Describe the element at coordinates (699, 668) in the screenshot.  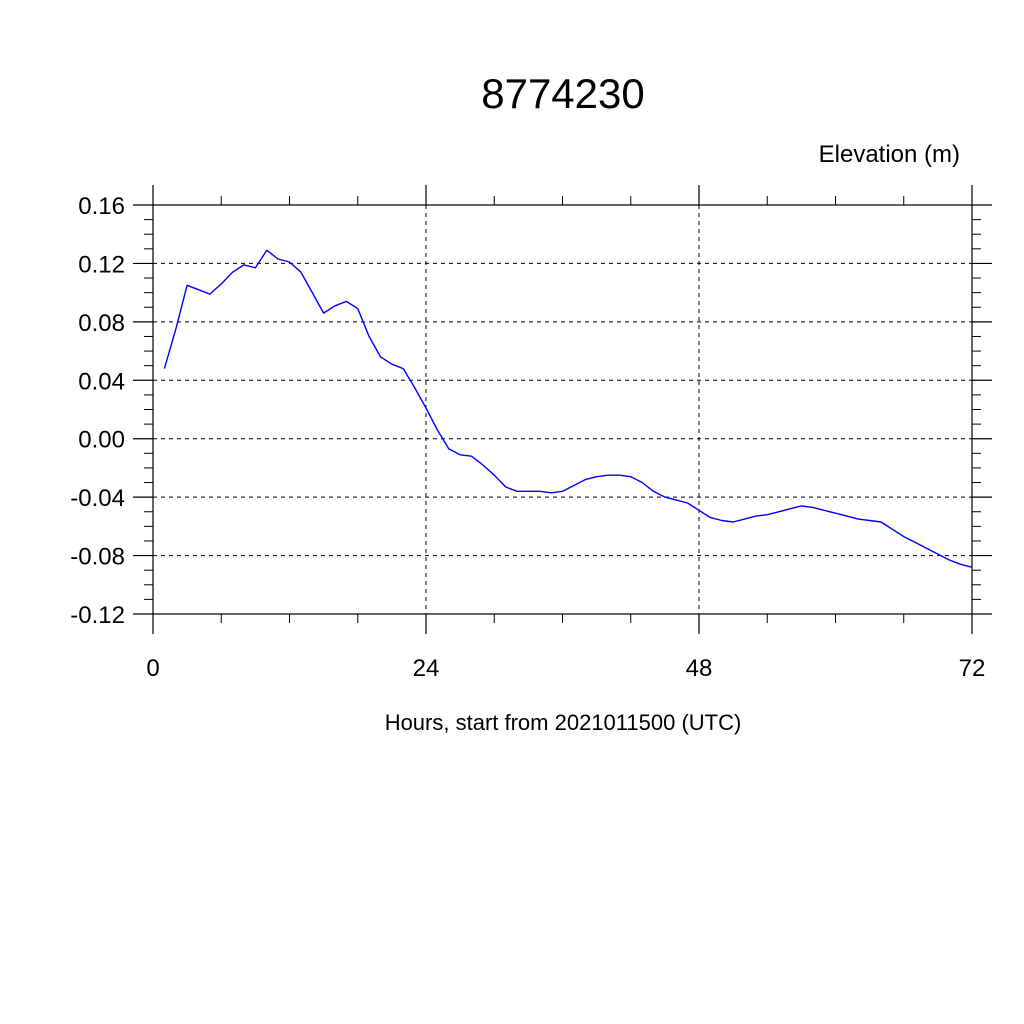
I see `x-tick-label: 48` at that location.